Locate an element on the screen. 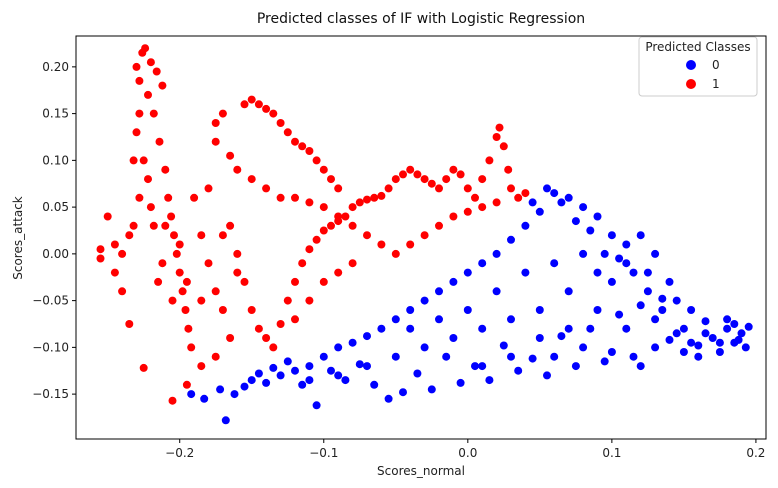 This screenshot has width=778, height=488. y-tick-label: 0.05 is located at coordinates (55, 207).